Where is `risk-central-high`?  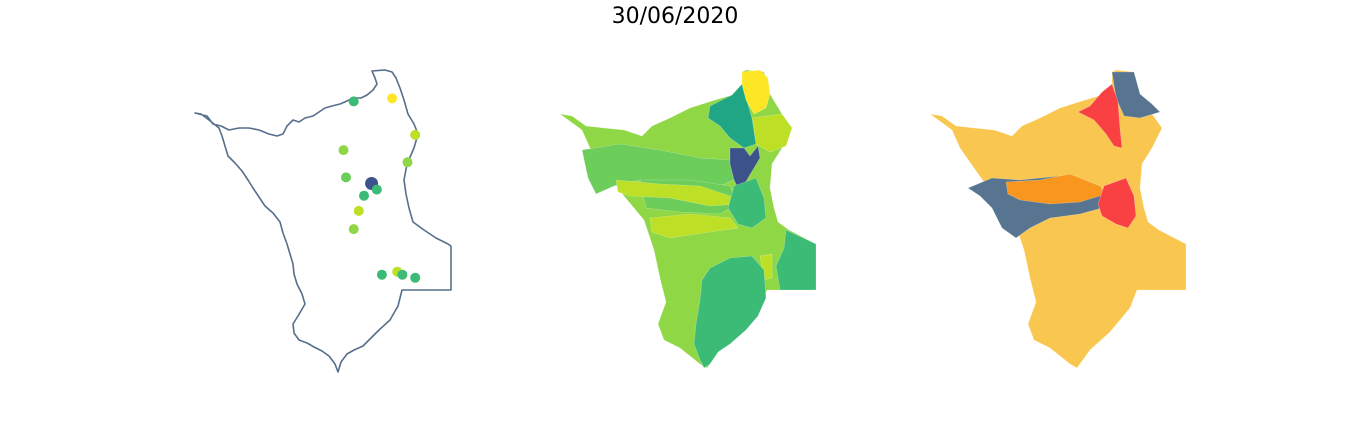 risk-central-high is located at coordinates (1117, 203).